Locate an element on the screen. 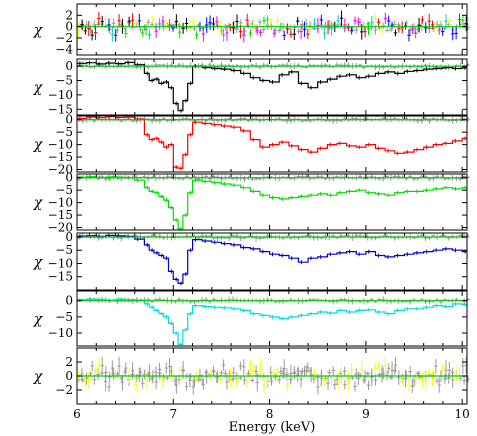 The width and height of the screenshot is (477, 436). panel-2: 0−5−10−15 χ is located at coordinates (251, 87).